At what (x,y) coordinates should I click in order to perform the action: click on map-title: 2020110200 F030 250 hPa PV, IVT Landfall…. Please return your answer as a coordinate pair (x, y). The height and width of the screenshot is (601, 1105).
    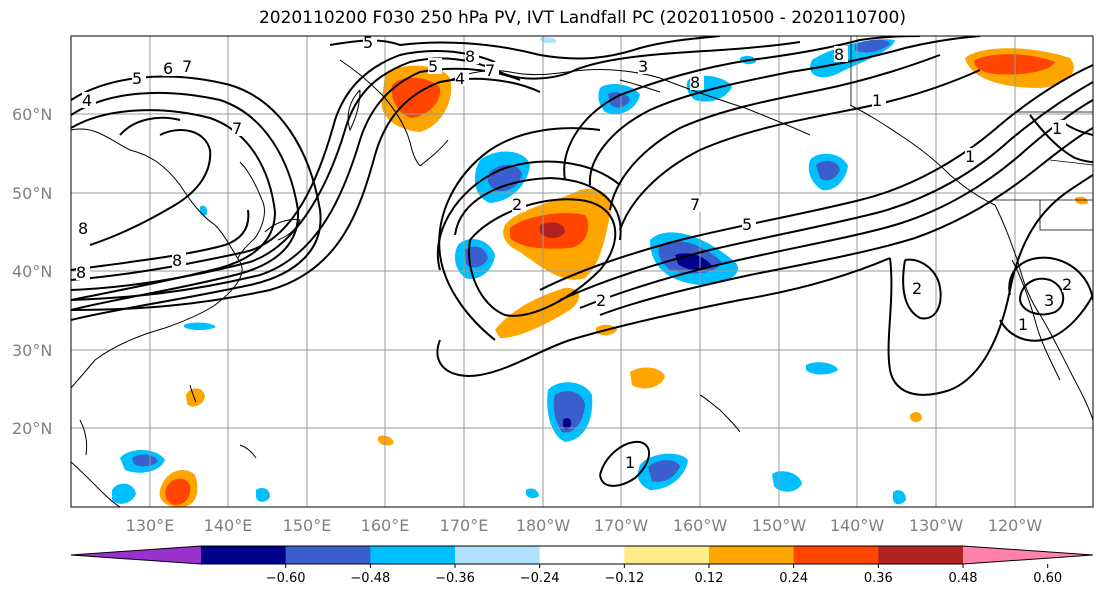
    Looking at the image, I should click on (582, 18).